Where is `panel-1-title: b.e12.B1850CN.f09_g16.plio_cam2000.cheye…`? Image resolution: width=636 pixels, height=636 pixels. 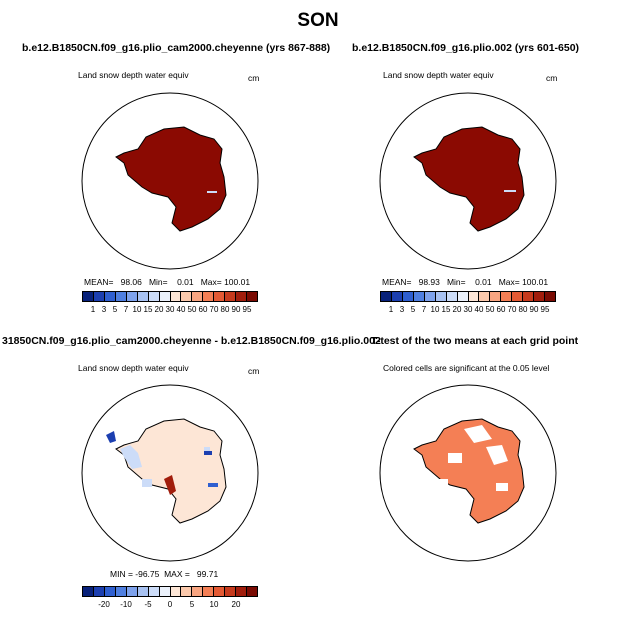
panel-1-title: b.e12.B1850CN.f09_g16.plio_cam2000.cheye… is located at coordinates (176, 48).